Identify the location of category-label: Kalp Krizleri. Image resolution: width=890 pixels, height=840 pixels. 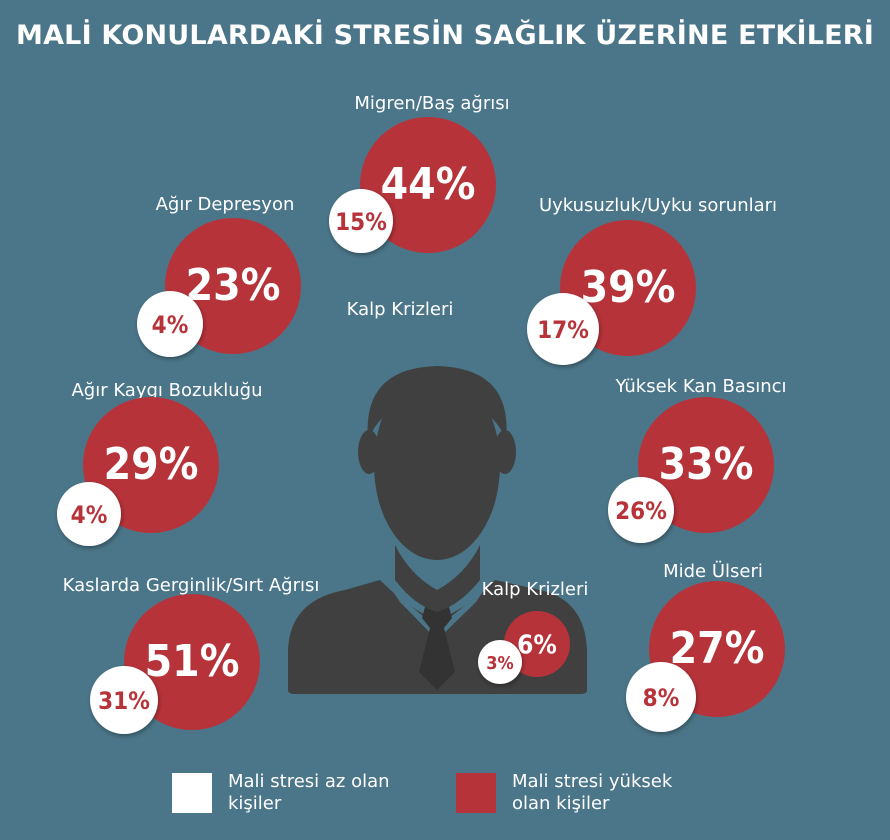
(535, 589).